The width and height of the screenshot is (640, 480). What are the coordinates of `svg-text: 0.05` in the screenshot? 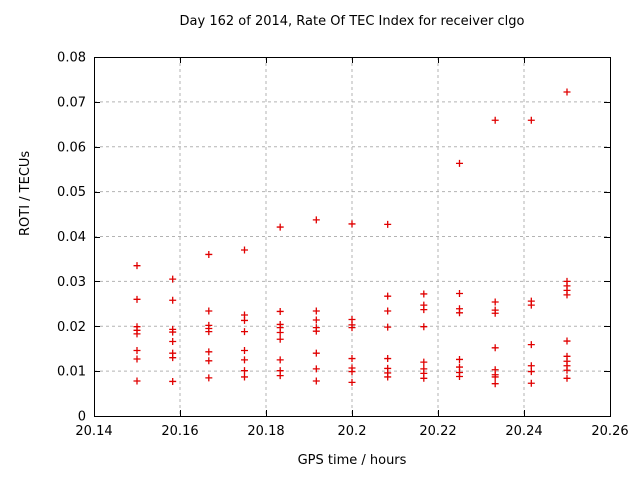 It's located at (71, 192).